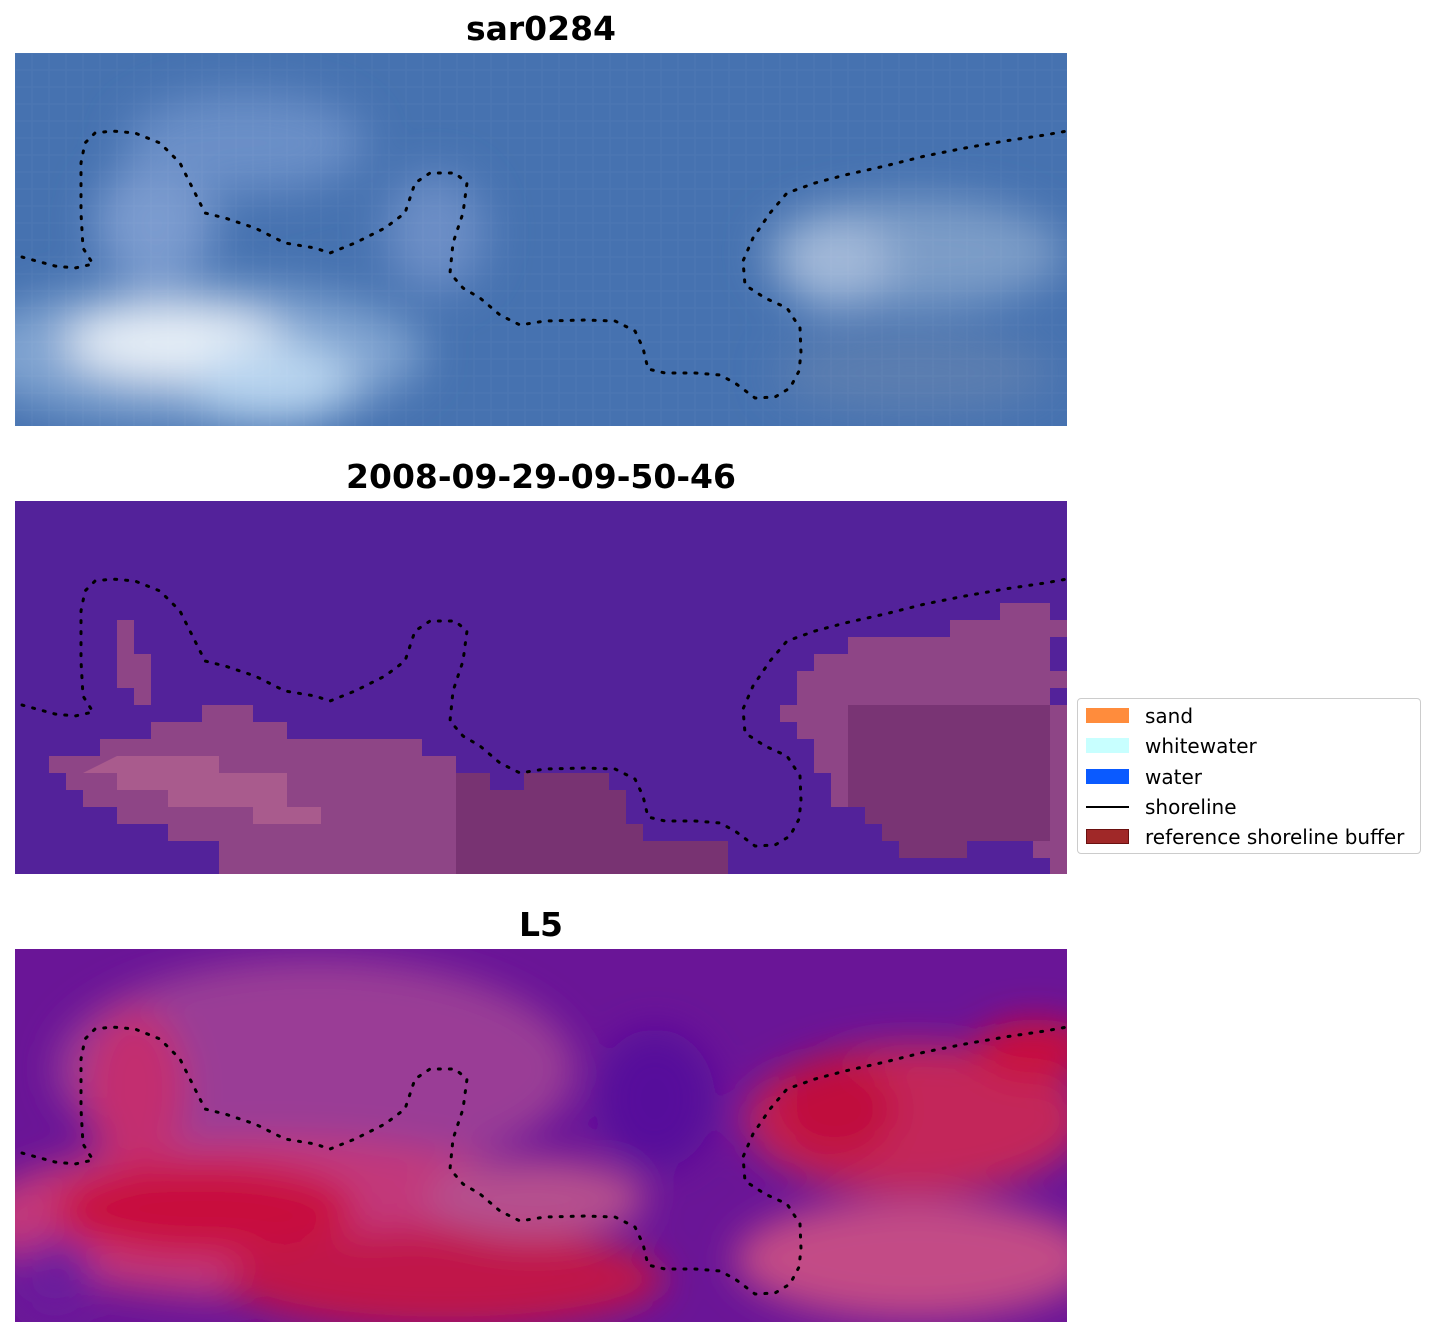  Describe the element at coordinates (541, 924) in the screenshot. I see `panel-title-index: L5` at that location.